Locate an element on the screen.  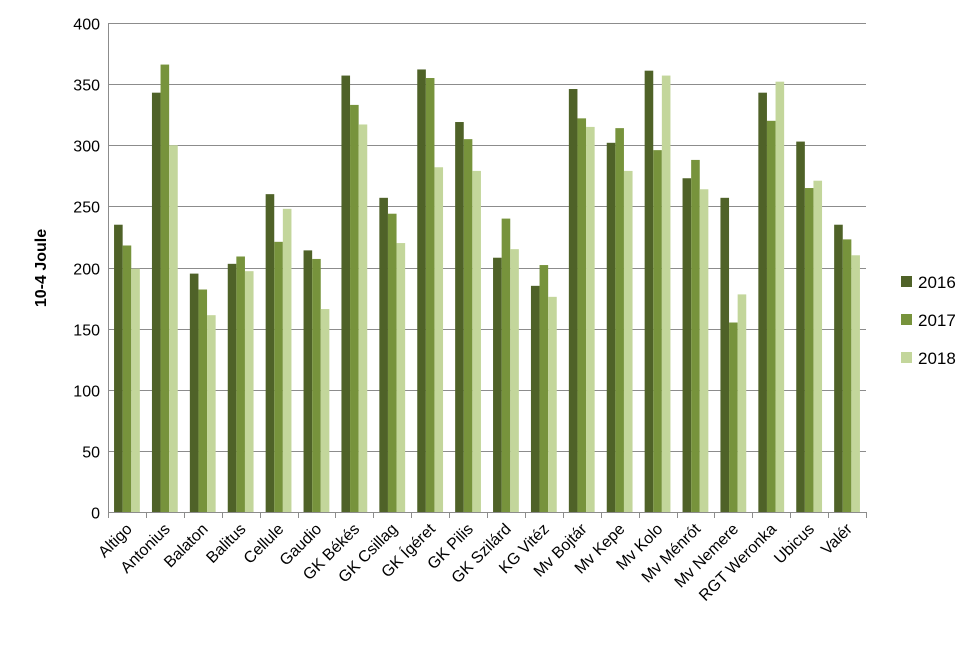
y-tick-labels: 0 50 100 150 200 250 300 350 400 is located at coordinates (86, 270).